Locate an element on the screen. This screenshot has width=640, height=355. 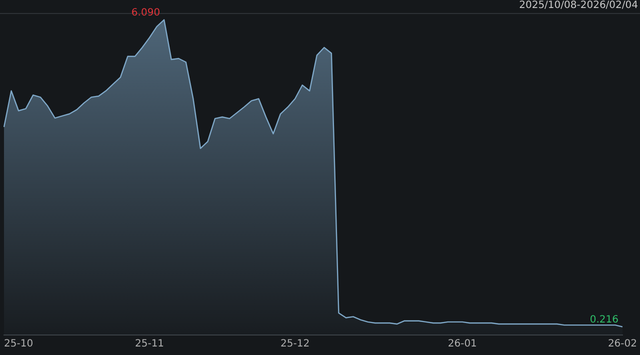
data-label: 6.090 is located at coordinates (145, 12).